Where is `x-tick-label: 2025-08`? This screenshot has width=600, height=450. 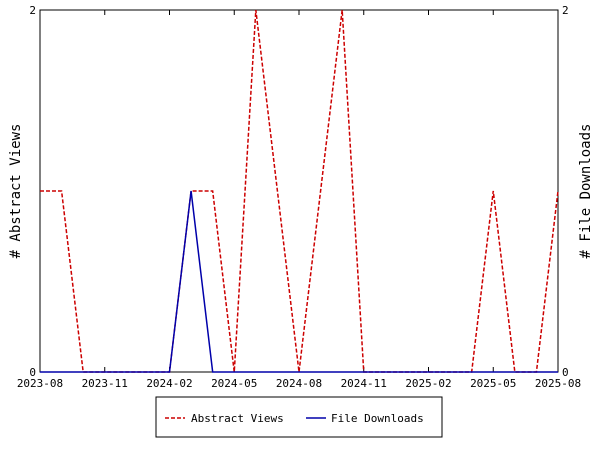 x-tick-label: 2025-08 is located at coordinates (558, 383).